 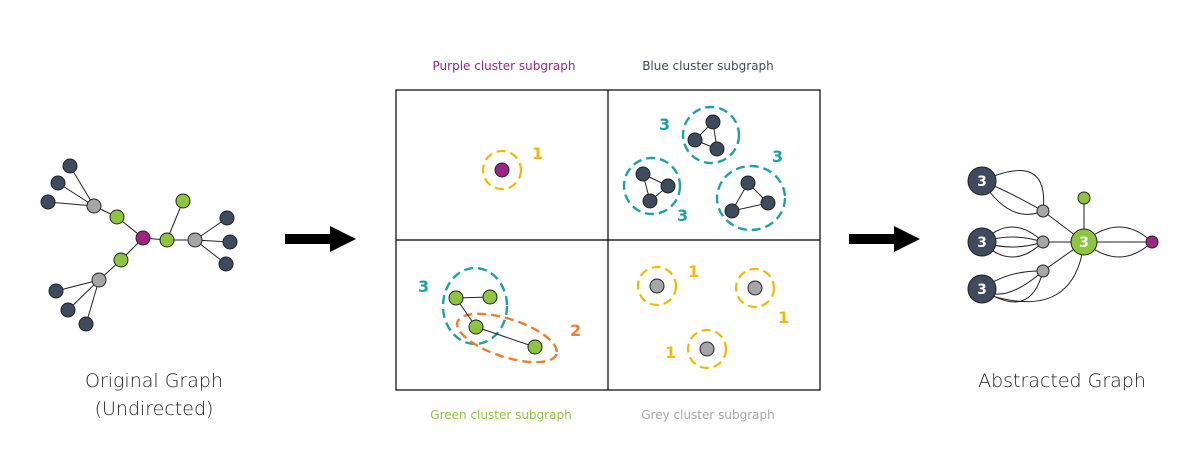 I want to click on original-graph: Original Graph (Undirected), so click(x=139, y=289).